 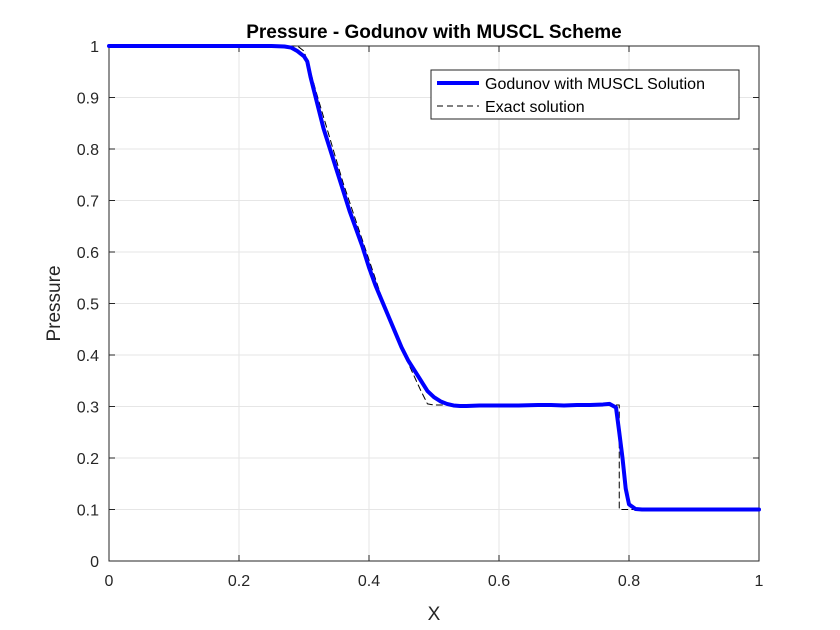 I want to click on x-tick-label: 0.6, so click(x=499, y=581).